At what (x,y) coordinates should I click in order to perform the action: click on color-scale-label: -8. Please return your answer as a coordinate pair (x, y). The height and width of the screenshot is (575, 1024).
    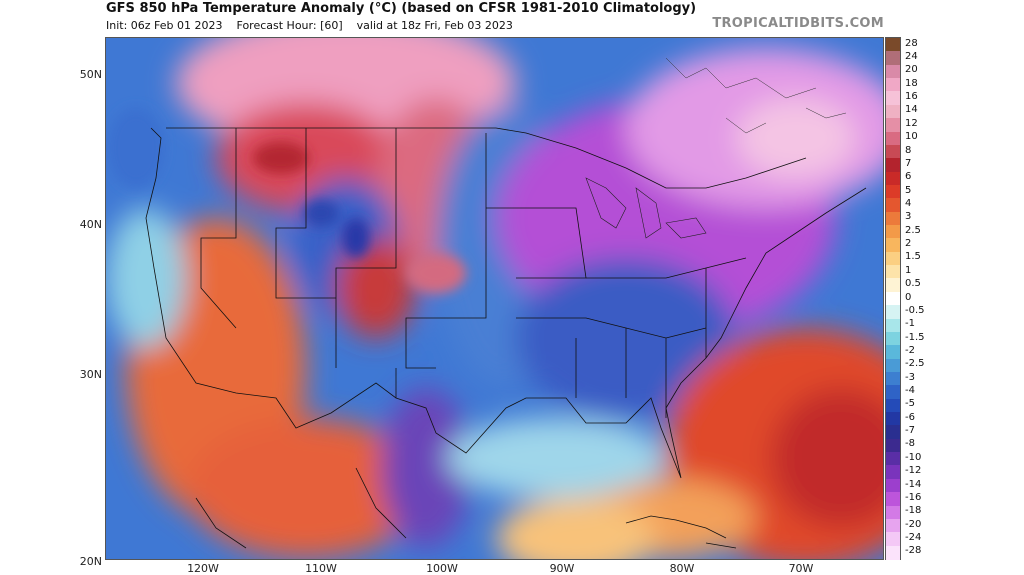
    Looking at the image, I should click on (910, 444).